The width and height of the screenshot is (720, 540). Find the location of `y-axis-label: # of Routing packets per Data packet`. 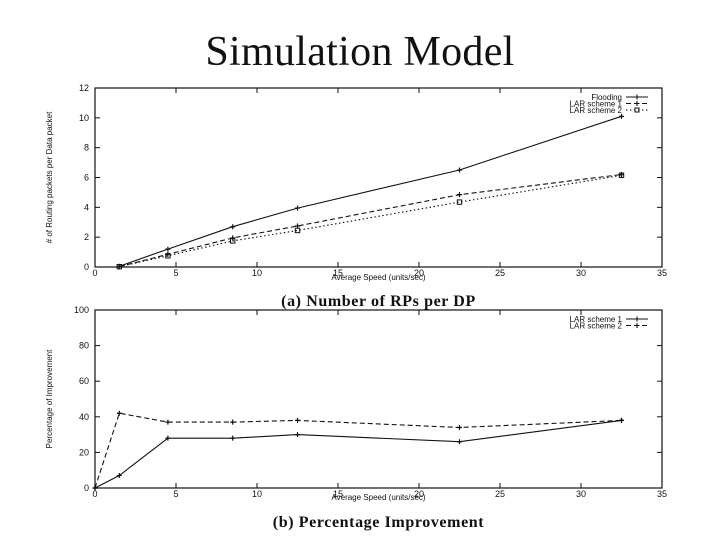

y-axis-label: # of Routing packets per Data packet is located at coordinates (49, 177).